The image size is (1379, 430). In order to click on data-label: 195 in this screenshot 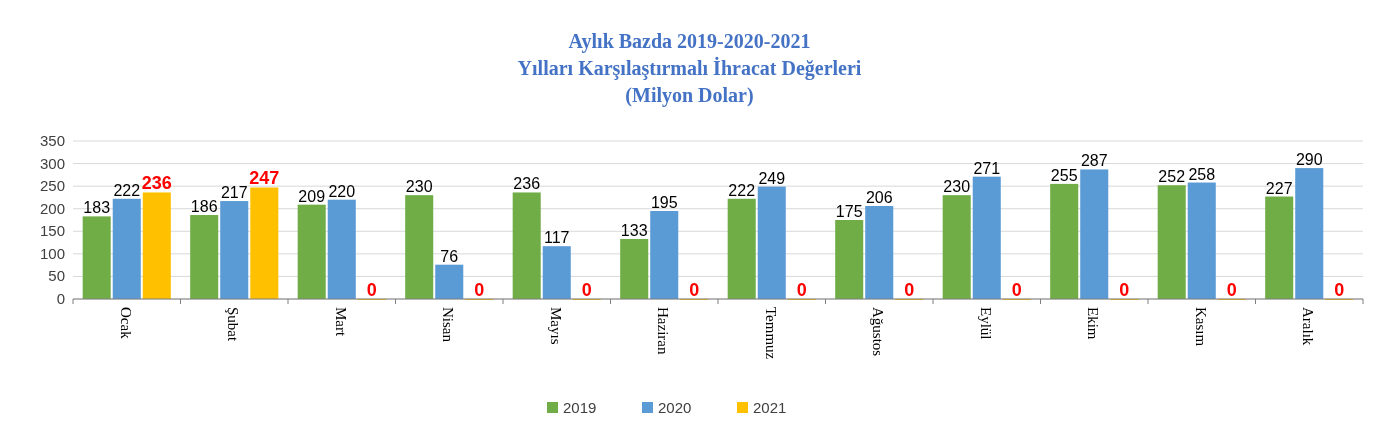, I will do `click(664, 202)`.